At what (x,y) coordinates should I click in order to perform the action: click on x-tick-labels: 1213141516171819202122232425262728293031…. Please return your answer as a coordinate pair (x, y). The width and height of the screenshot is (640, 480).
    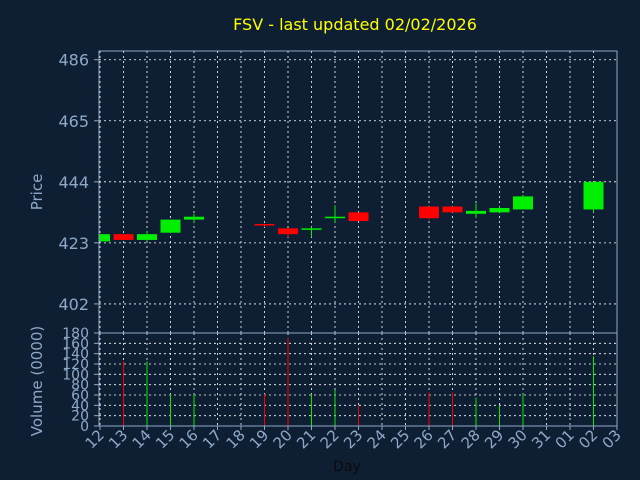
    Looking at the image, I should click on (353, 439).